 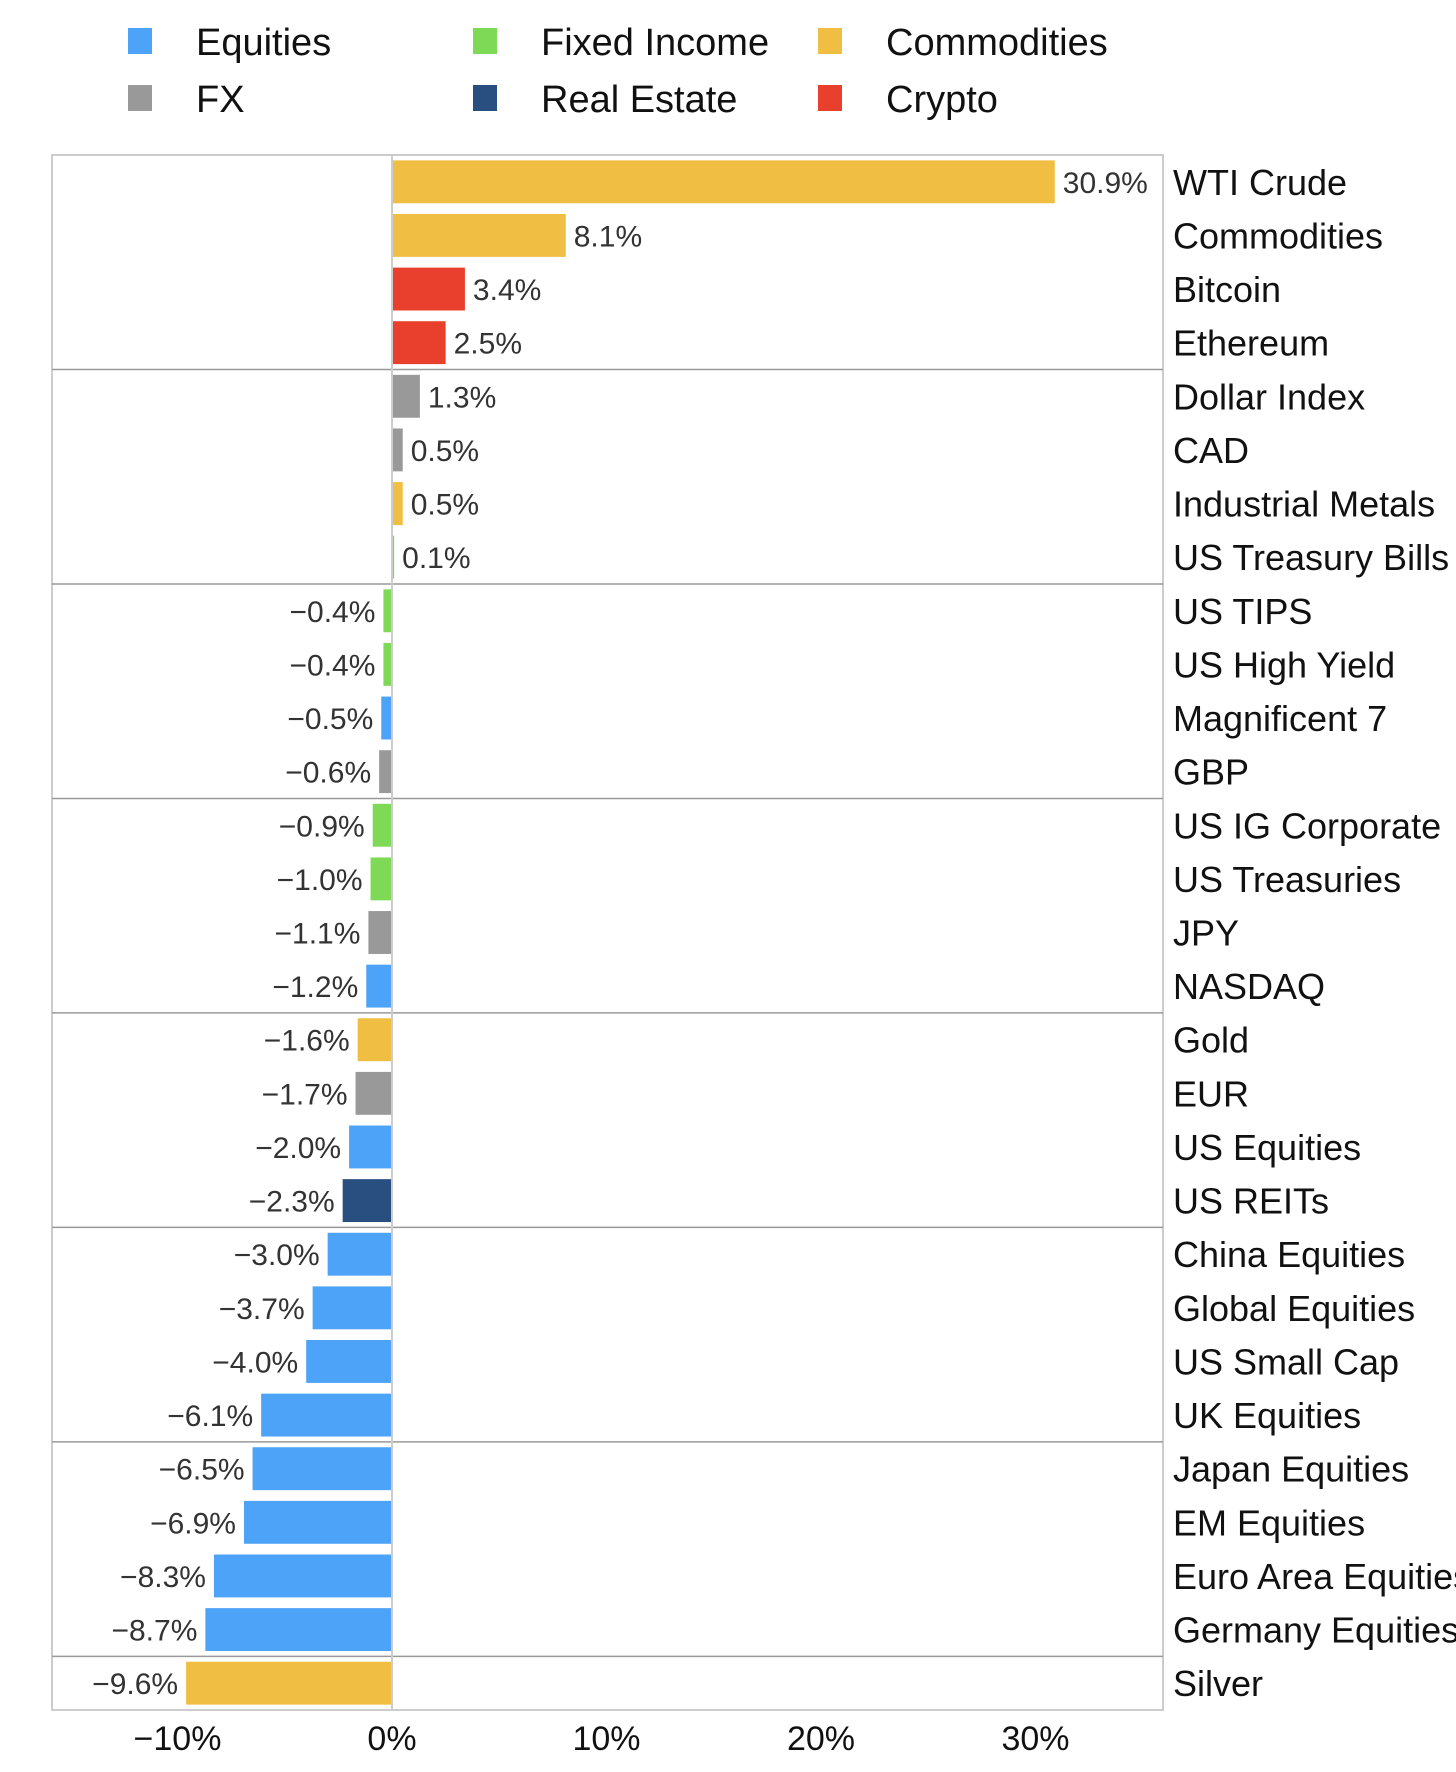 I want to click on legend-label-equities: Equities, so click(x=263, y=43).